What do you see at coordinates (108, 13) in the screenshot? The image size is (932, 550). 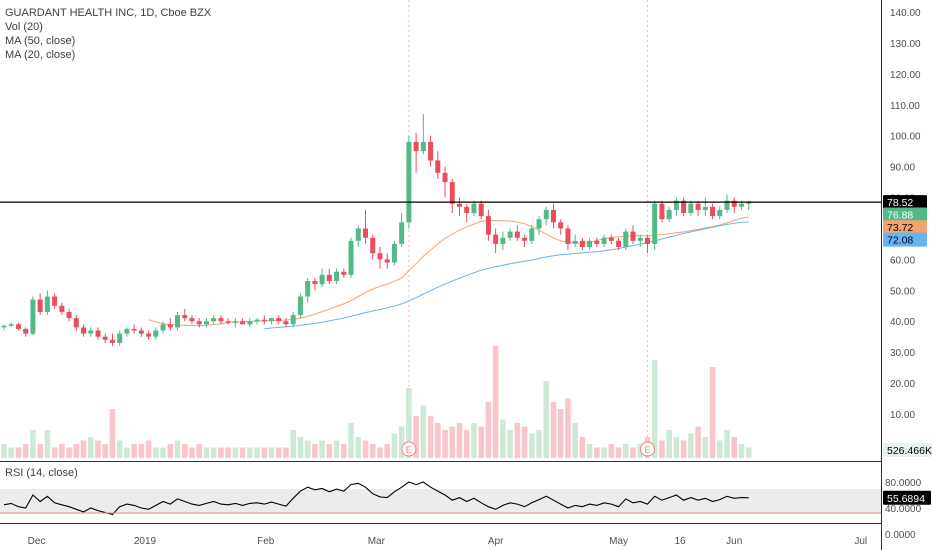 I see `symbol-title: GUARDANT HEALTH INC, 1D, Cboe BZX` at bounding box center [108, 13].